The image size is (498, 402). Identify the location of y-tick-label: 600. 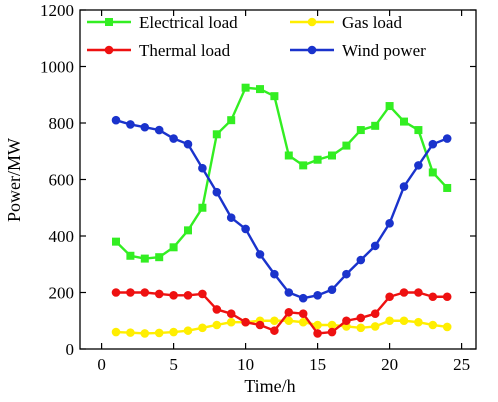
(62, 180).